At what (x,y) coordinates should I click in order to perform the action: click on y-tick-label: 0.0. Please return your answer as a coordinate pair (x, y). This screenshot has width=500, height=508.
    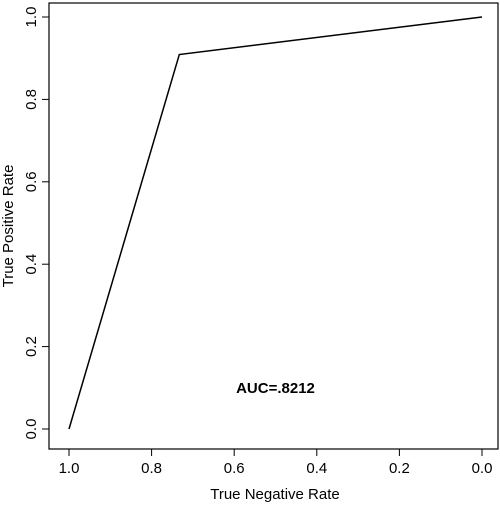
    Looking at the image, I should click on (31, 429).